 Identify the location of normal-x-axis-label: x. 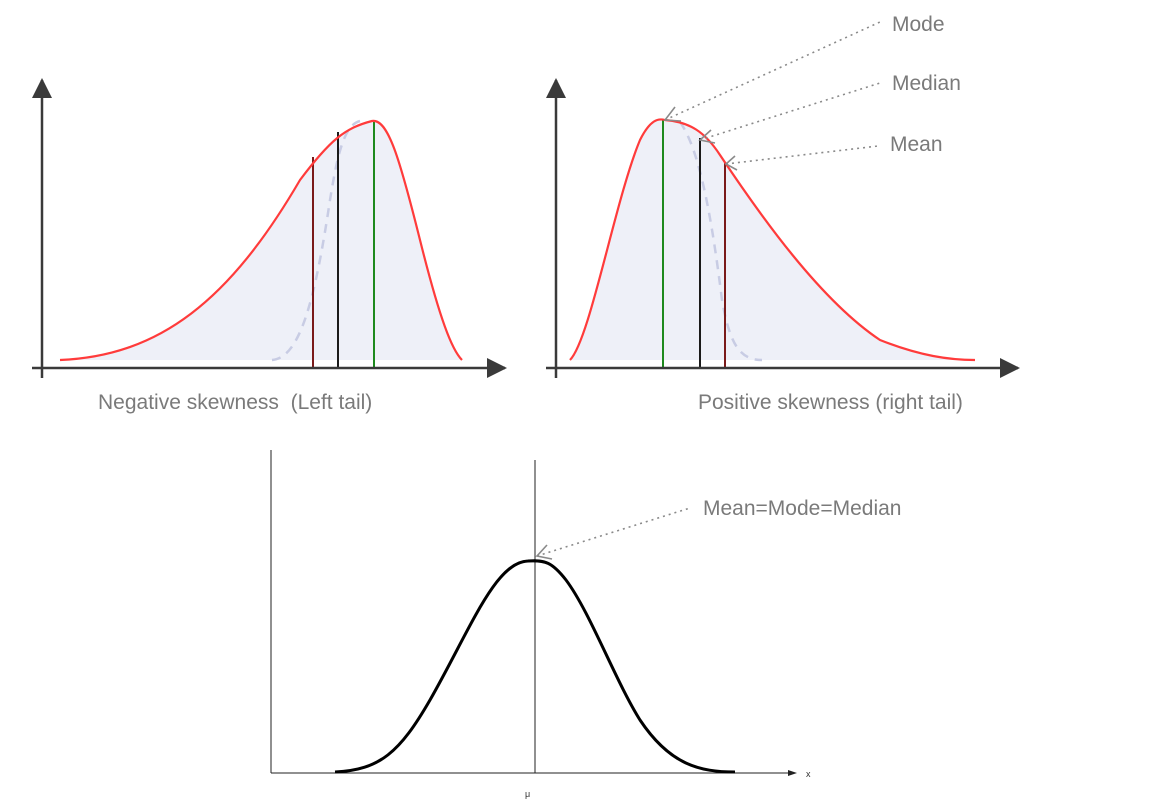
(808, 774).